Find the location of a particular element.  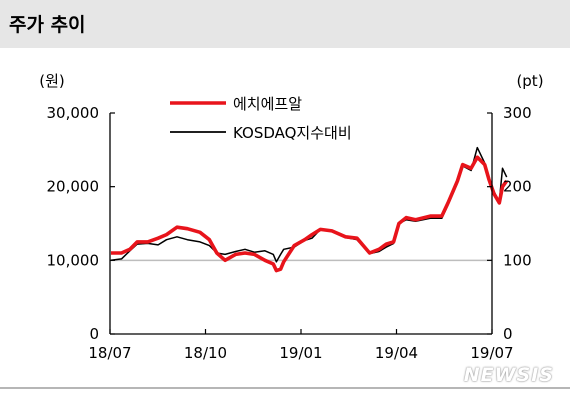

legend-item-hfr: 에치에프알 is located at coordinates (236, 104).